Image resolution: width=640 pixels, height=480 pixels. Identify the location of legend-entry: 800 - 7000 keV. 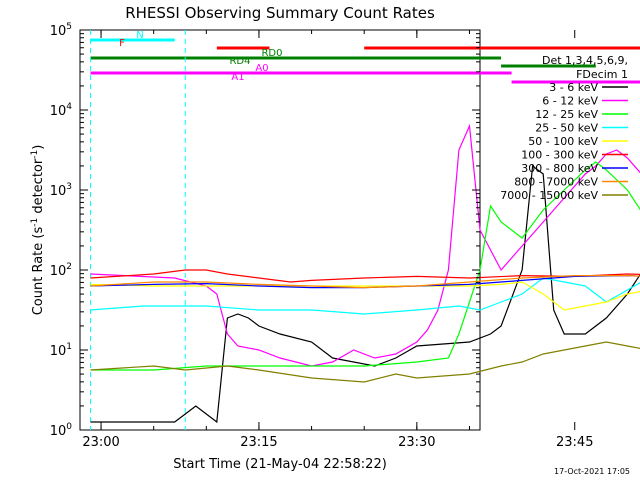
(556, 182).